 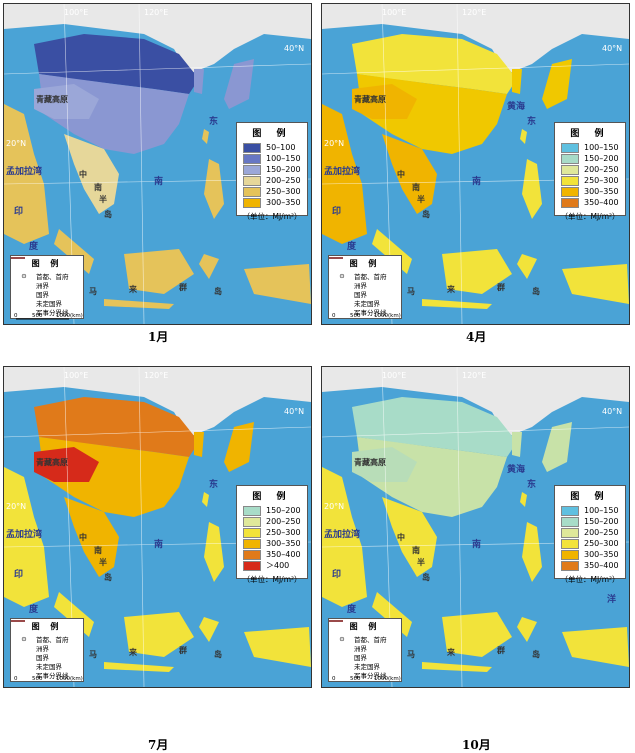 I want to click on capital-icon: ⊙, so click(x=342, y=638).